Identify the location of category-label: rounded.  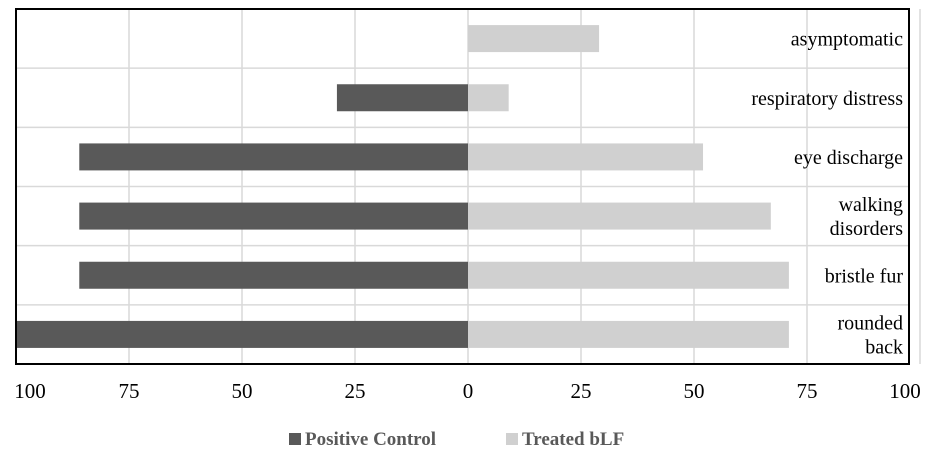
(870, 323).